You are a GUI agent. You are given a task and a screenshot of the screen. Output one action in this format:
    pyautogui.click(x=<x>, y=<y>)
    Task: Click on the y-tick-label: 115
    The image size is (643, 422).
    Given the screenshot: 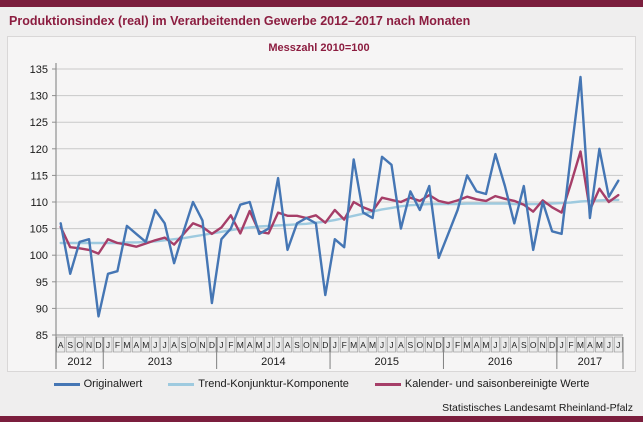 What is the action you would take?
    pyautogui.click(x=39, y=176)
    